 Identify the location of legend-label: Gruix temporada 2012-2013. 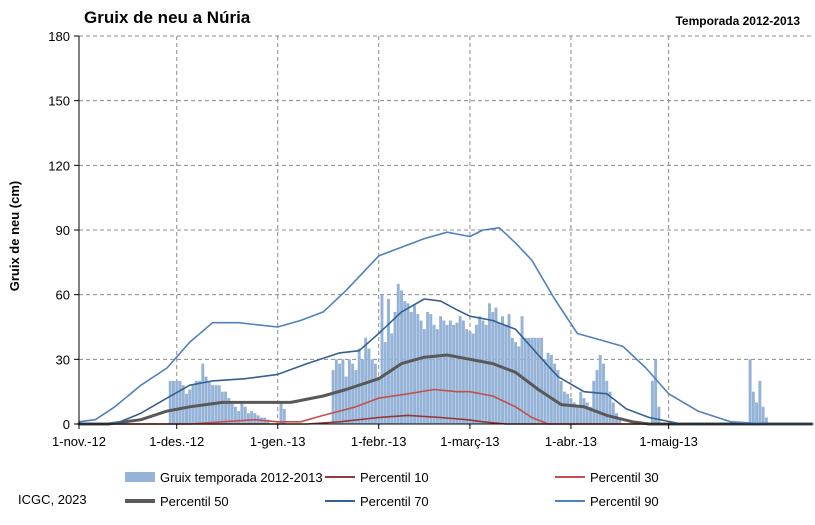
(241, 477).